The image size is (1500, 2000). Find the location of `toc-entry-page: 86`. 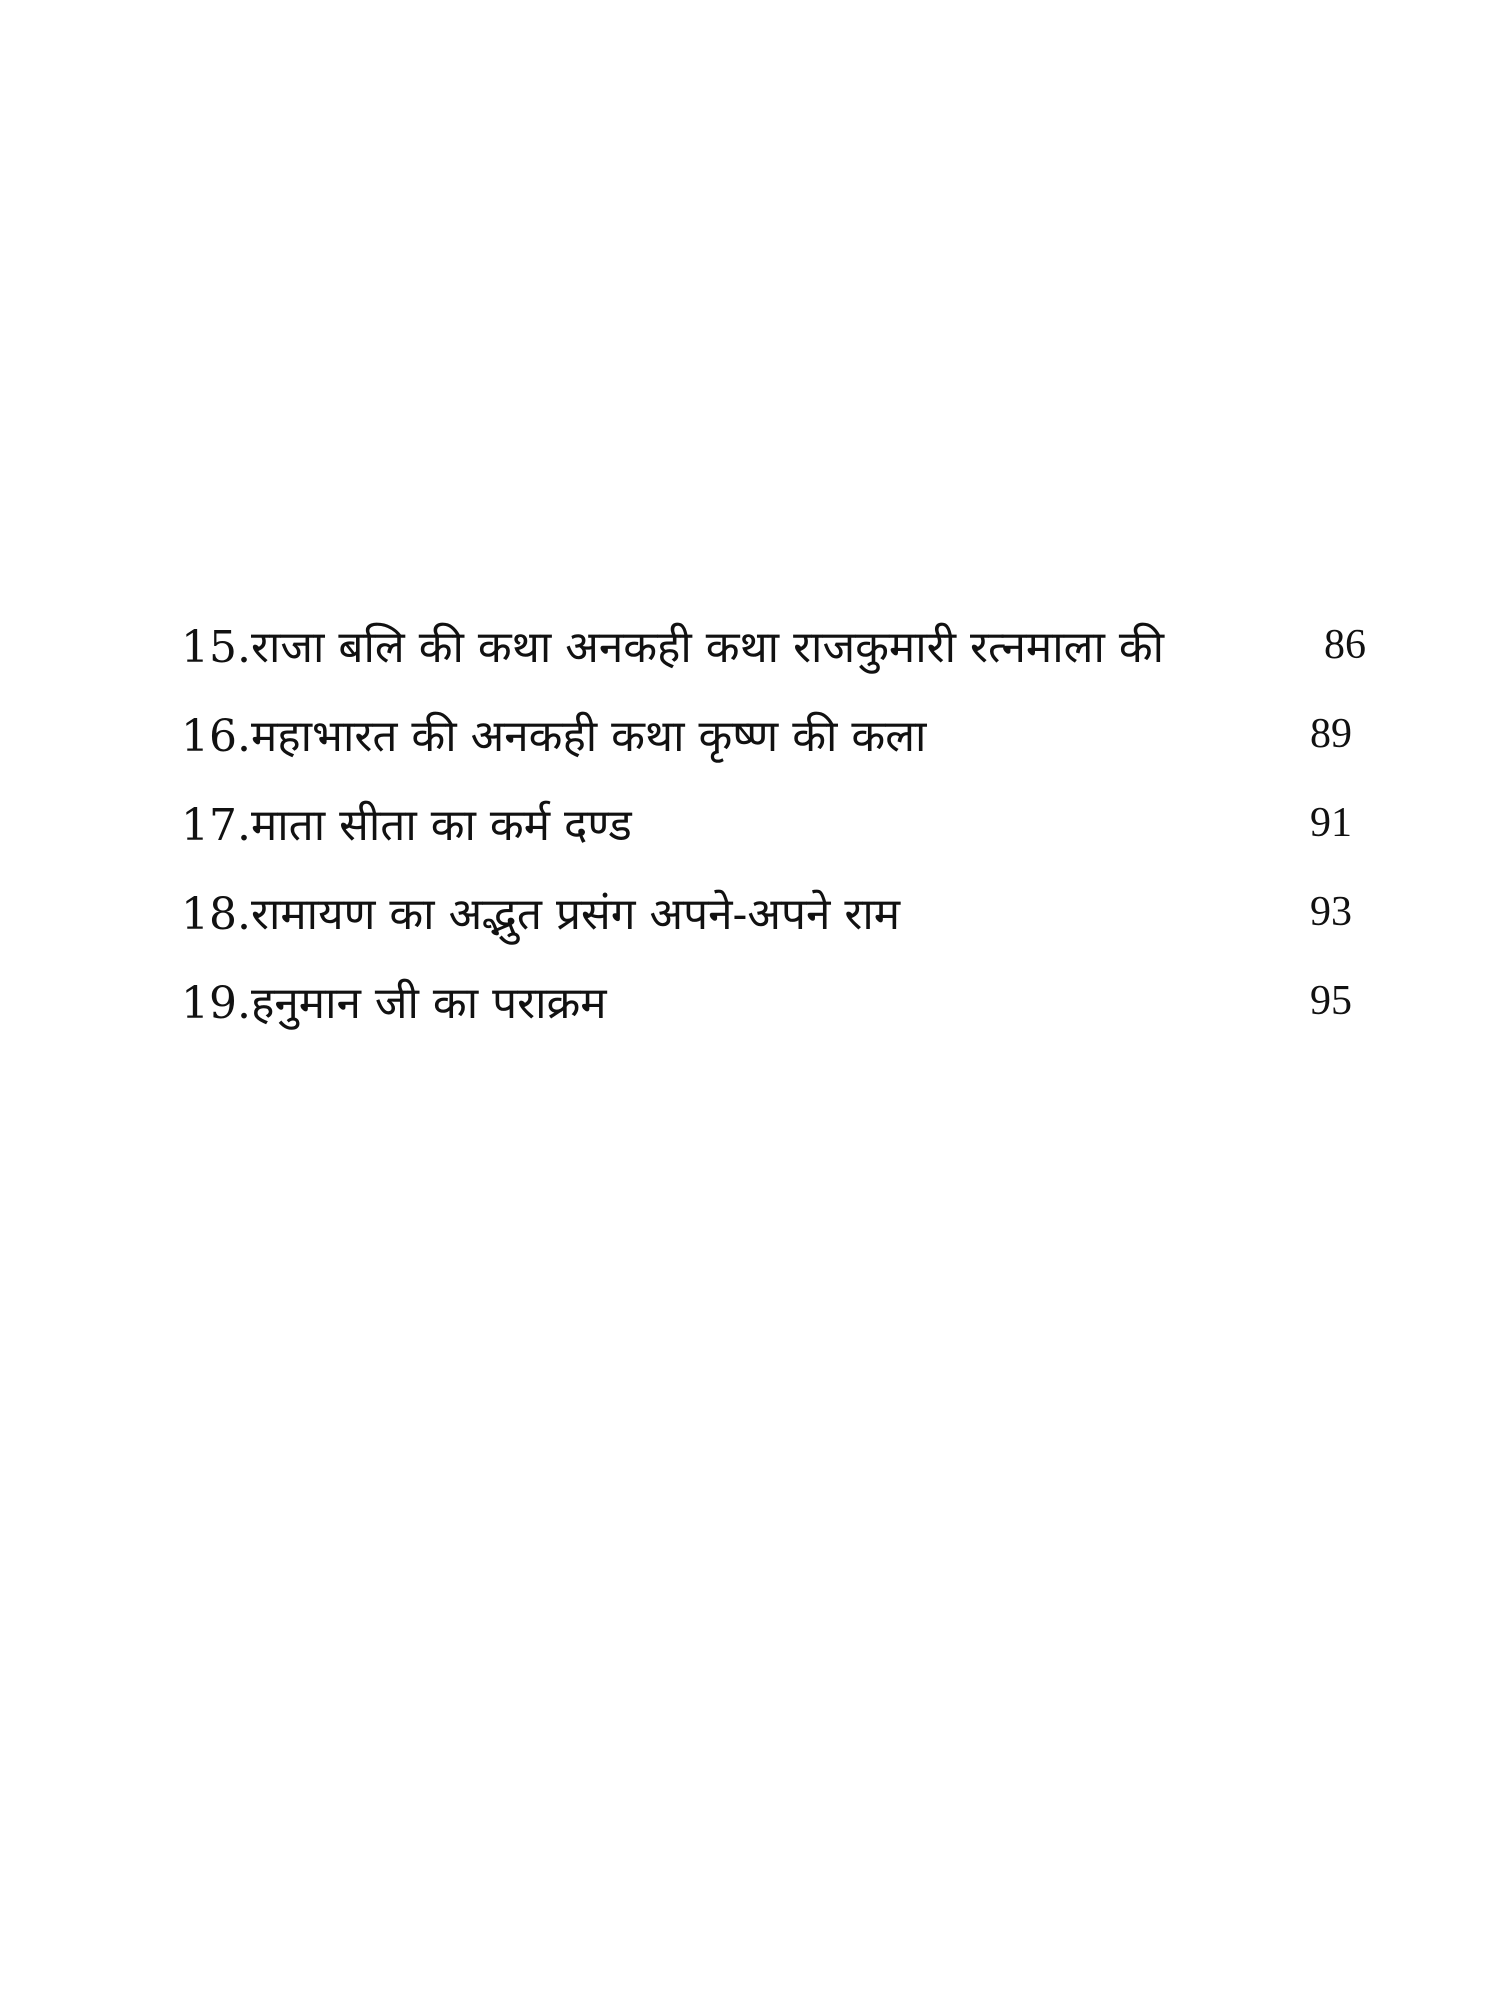

toc-entry-page: 86 is located at coordinates (1345, 644).